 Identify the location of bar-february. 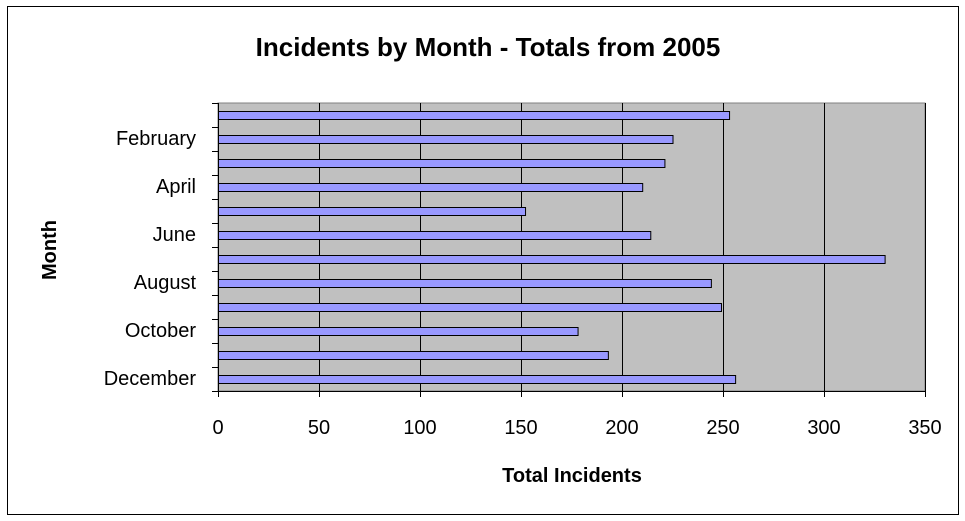
(446, 139).